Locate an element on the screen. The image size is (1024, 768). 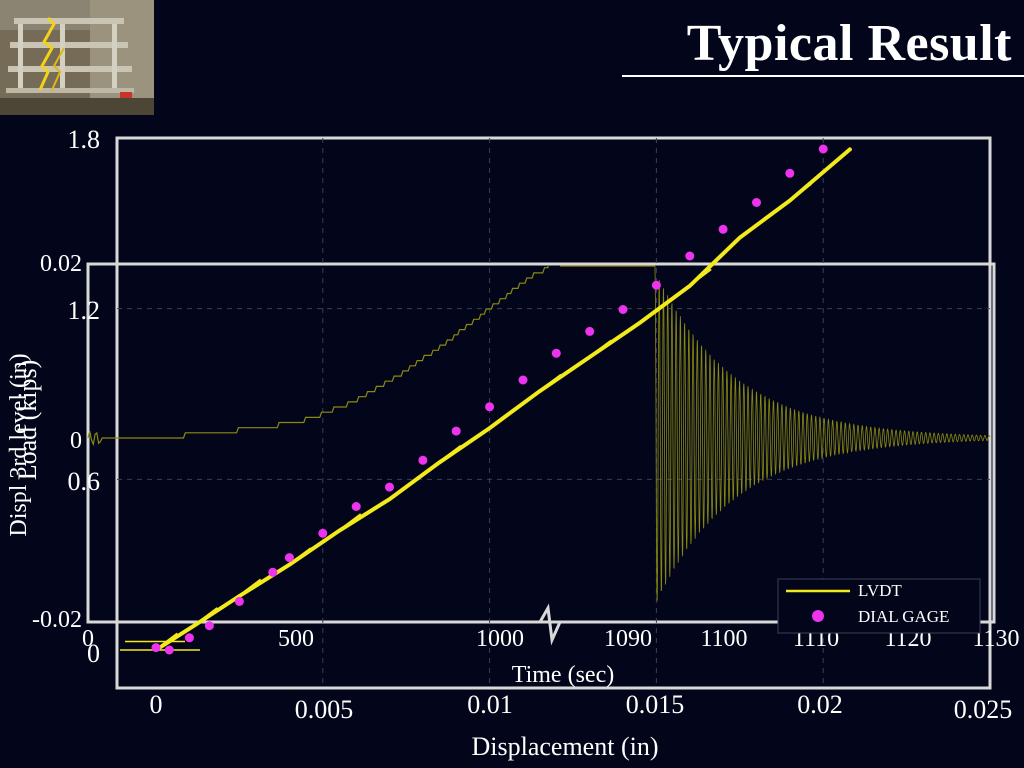
time-y-tick-1: 0 is located at coordinates (76, 441).